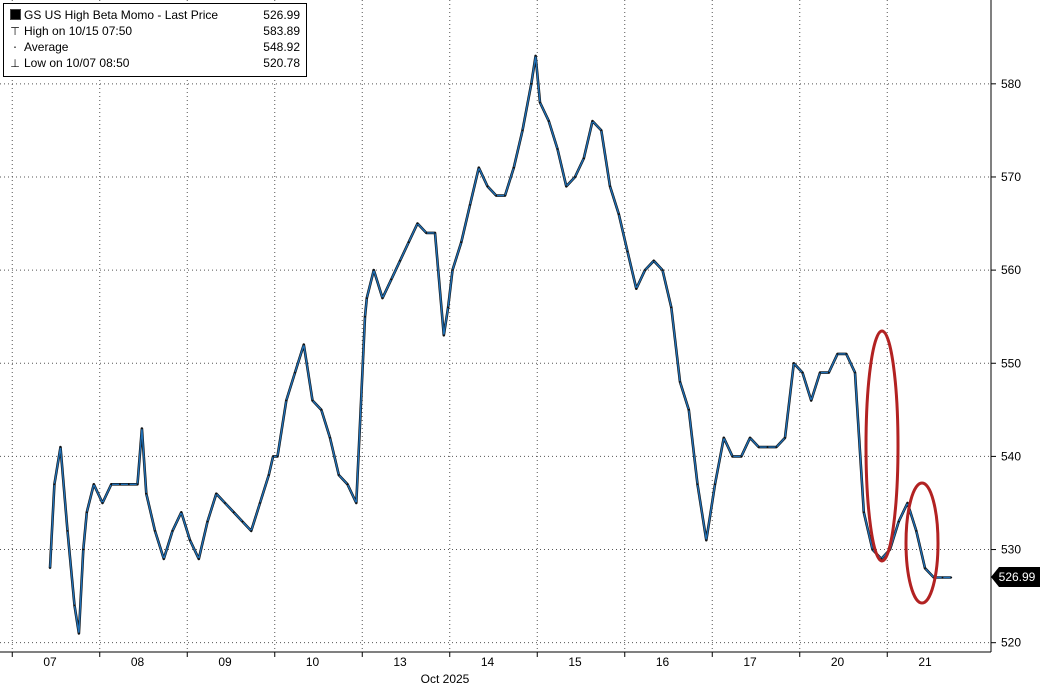 The image size is (1040, 686). What do you see at coordinates (922, 543) in the screenshot?
I see `annotation-ellipse-decline` at bounding box center [922, 543].